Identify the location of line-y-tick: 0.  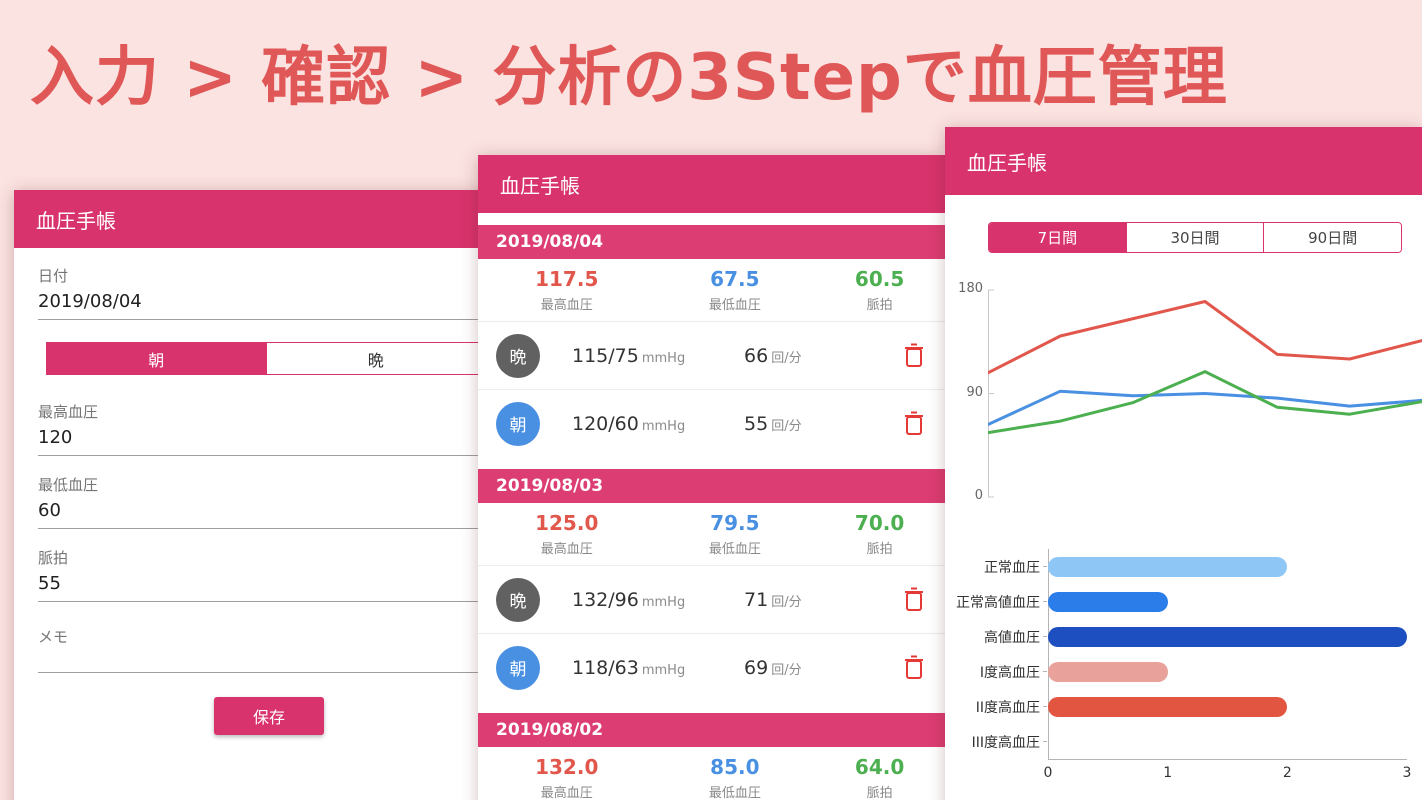
(978, 495).